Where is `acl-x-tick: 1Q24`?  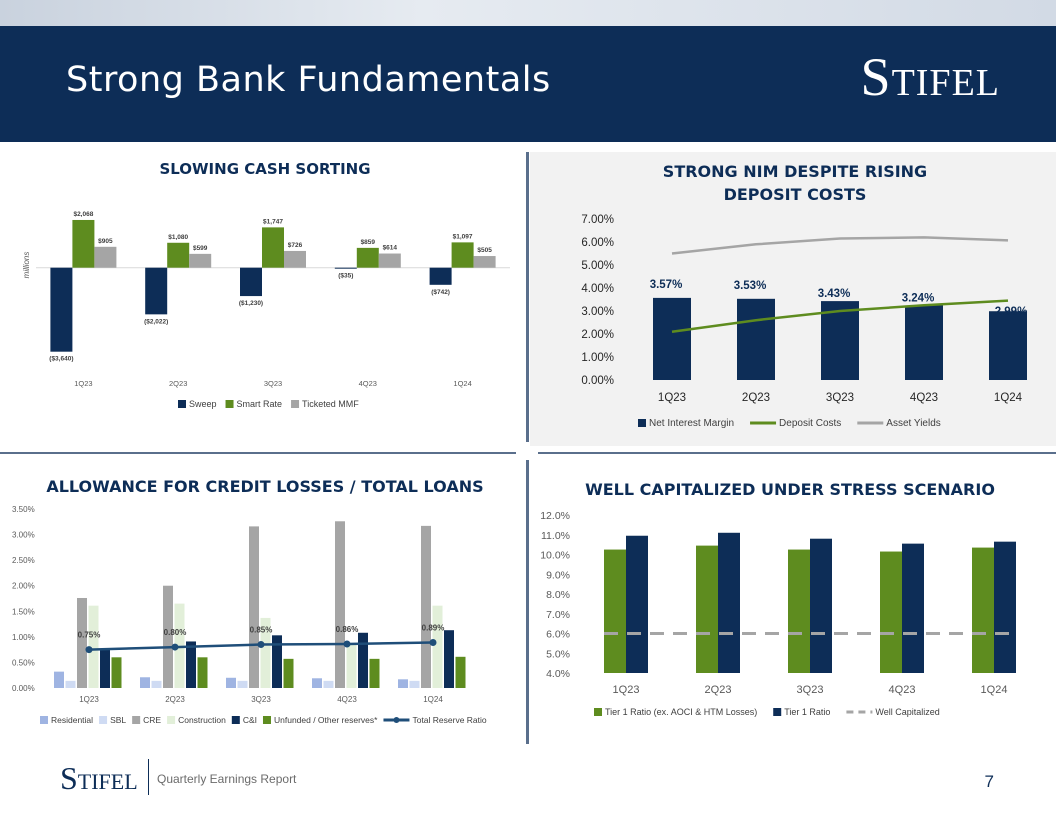
acl-x-tick: 1Q24 is located at coordinates (433, 699).